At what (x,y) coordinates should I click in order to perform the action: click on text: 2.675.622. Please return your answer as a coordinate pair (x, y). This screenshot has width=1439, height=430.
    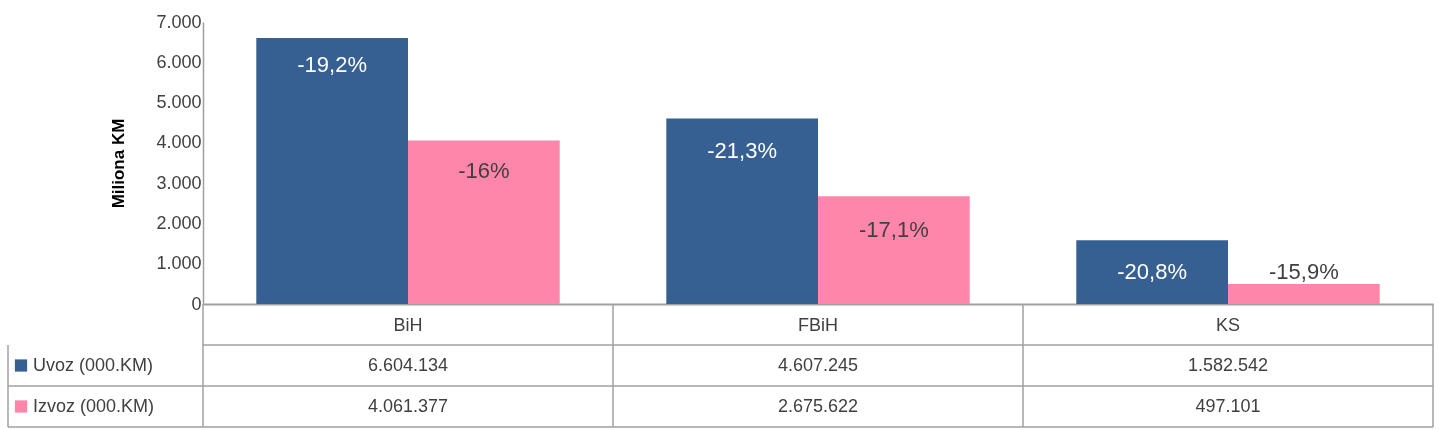
    Looking at the image, I should click on (818, 405).